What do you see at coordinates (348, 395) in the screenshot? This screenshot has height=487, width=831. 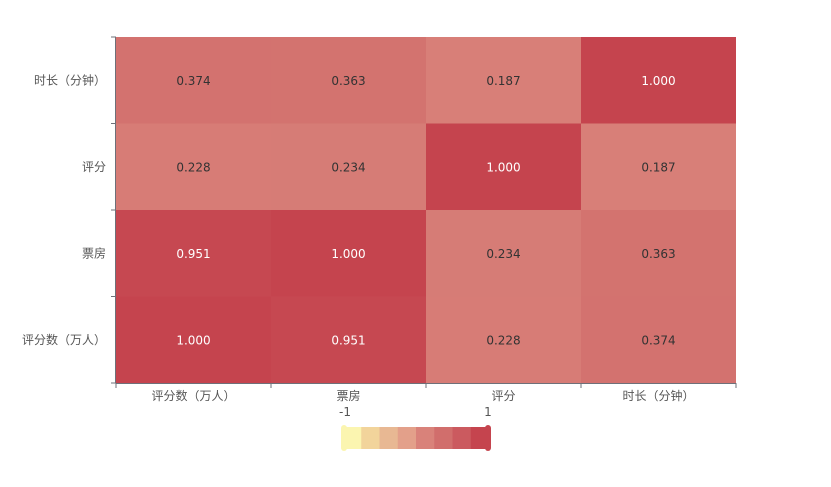 I see `x-axis-tick-label: 票房` at bounding box center [348, 395].